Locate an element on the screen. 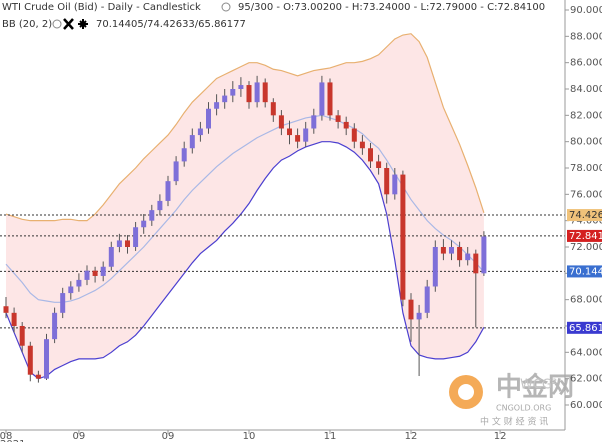 Image resolution: width=602 pixels, height=442 pixels. y-tick-label: 78.000 is located at coordinates (586, 168).